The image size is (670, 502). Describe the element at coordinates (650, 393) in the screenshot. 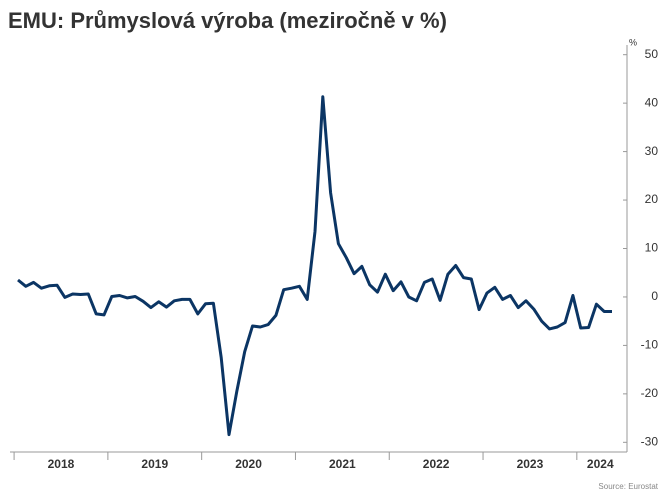

I see `y-tick-label: -20` at that location.